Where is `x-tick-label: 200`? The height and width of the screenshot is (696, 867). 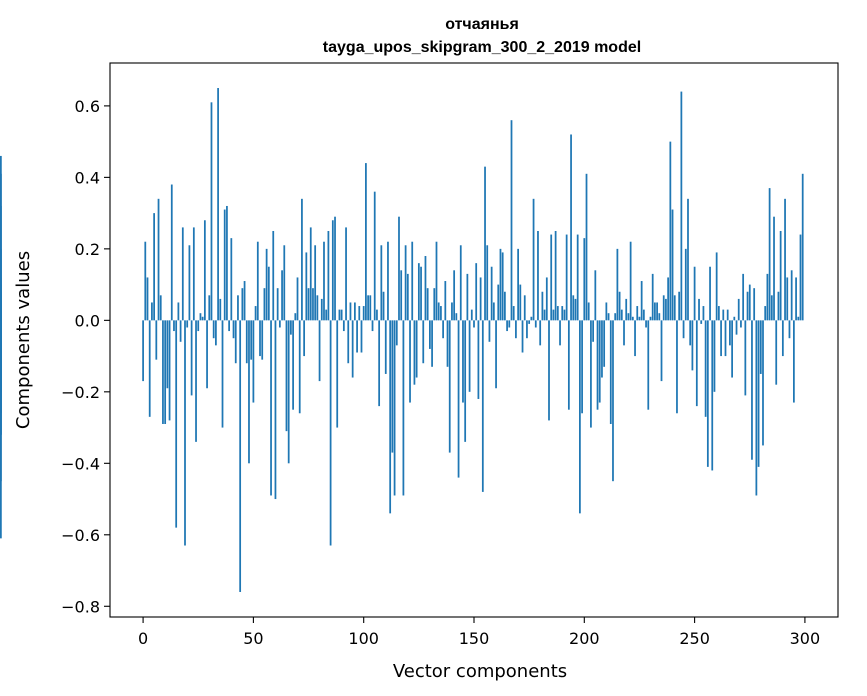
x-tick-label: 200 is located at coordinates (584, 638).